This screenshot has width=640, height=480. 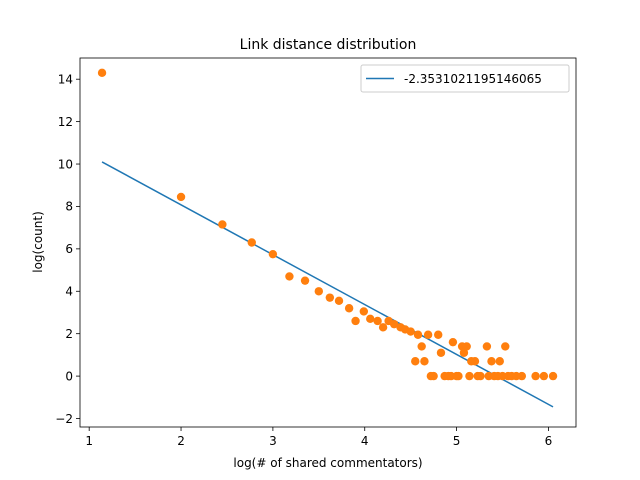 I want to click on y-tick-label: 12, so click(x=65, y=122).